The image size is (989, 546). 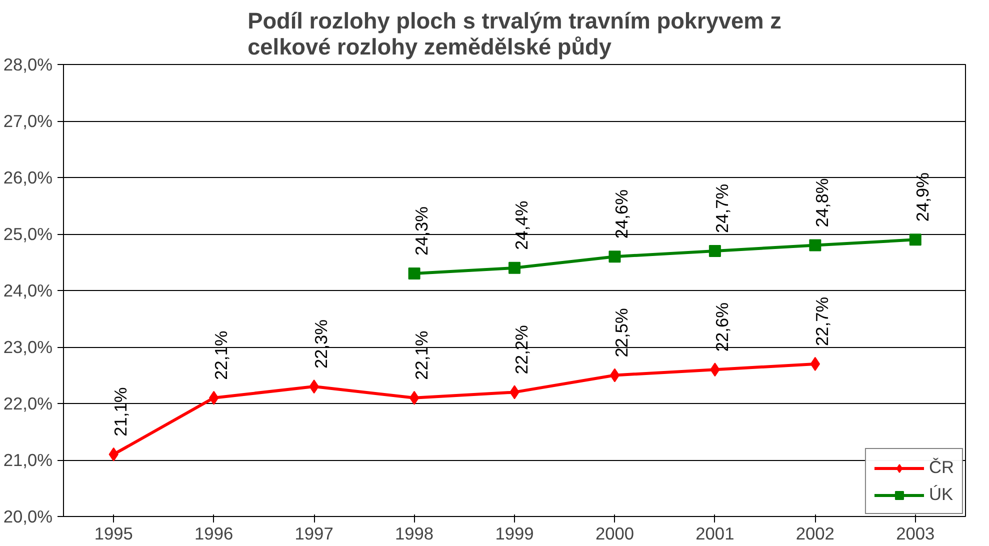 What do you see at coordinates (822, 203) in the screenshot?
I see `data-label: 24,8%` at bounding box center [822, 203].